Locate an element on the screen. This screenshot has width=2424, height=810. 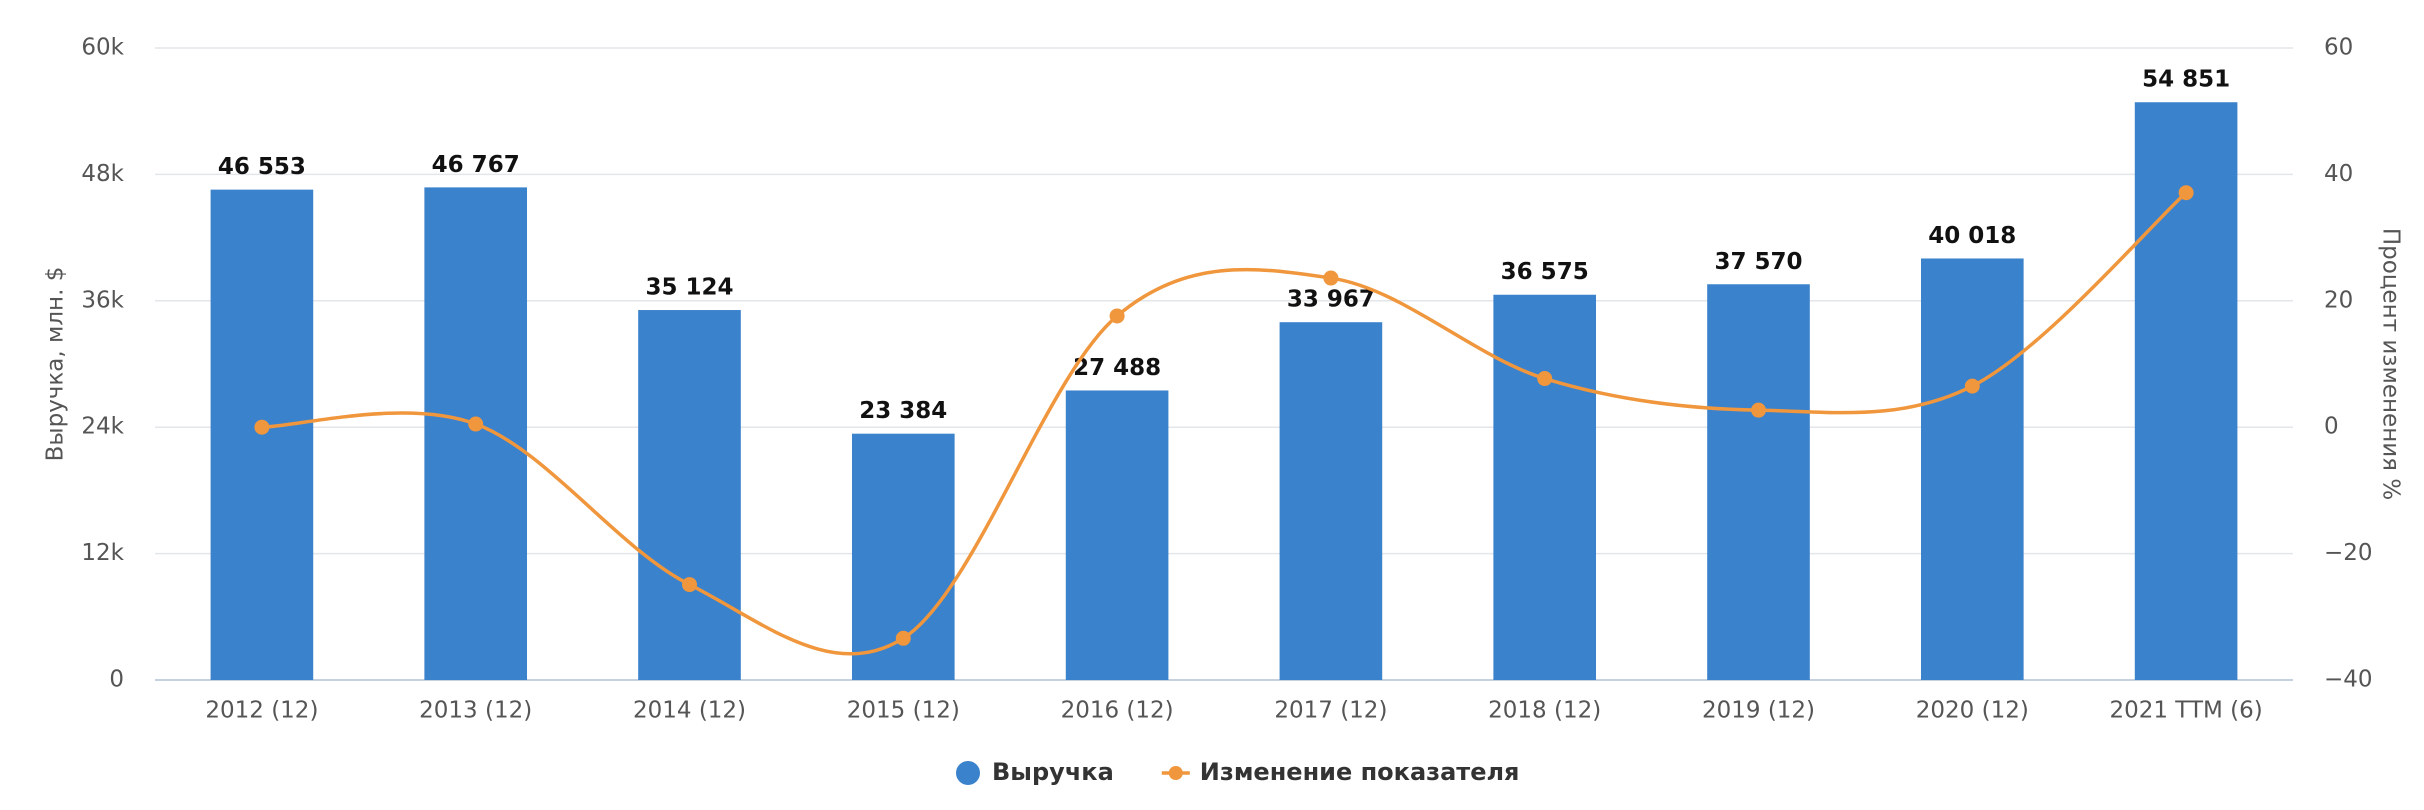
y-axis-title: Выручка, млн. $ is located at coordinates (56, 364).